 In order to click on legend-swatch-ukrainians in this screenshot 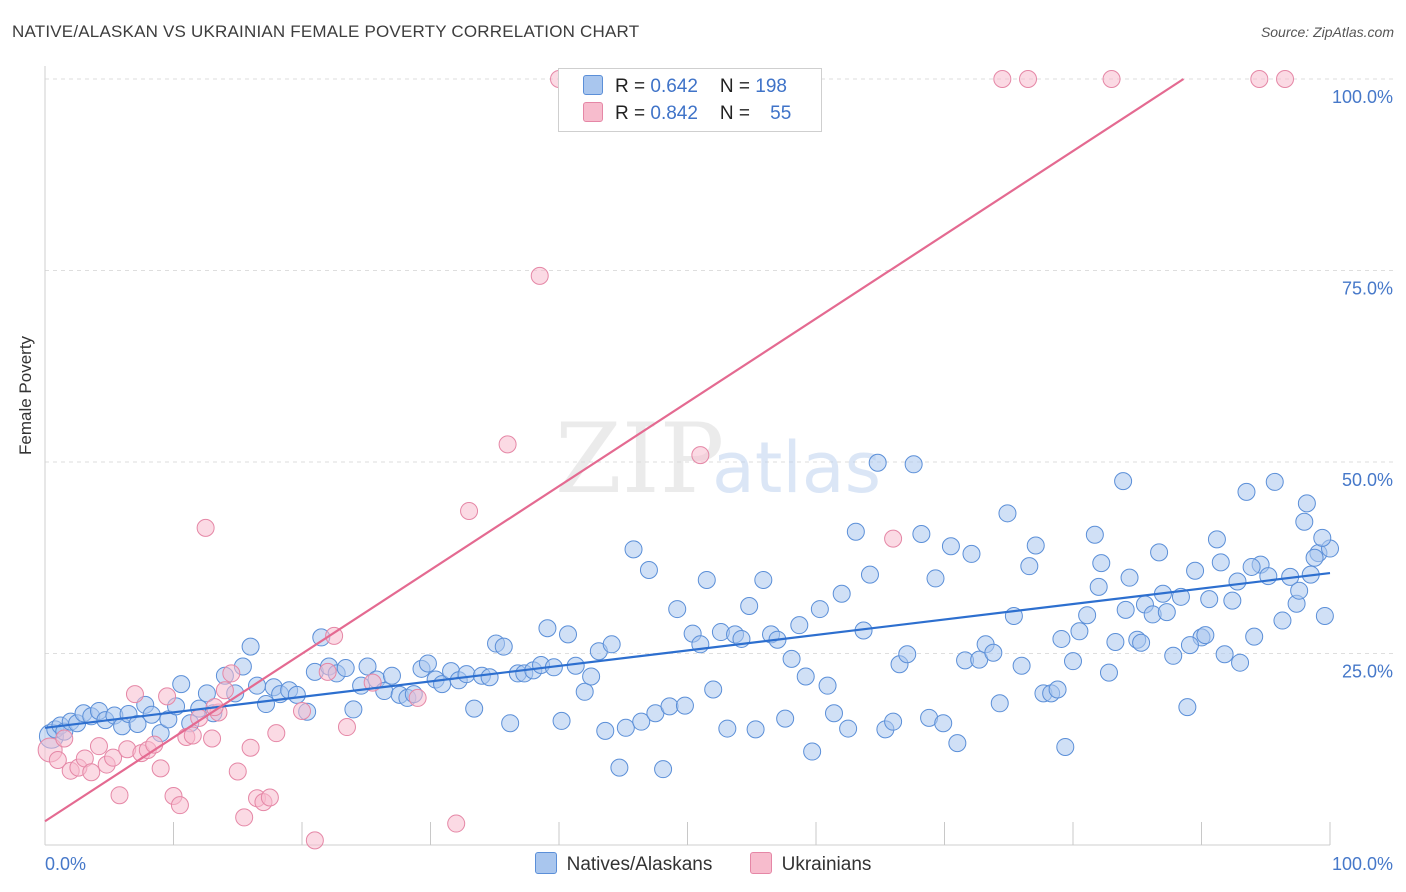, I will do `click(760, 863)`.